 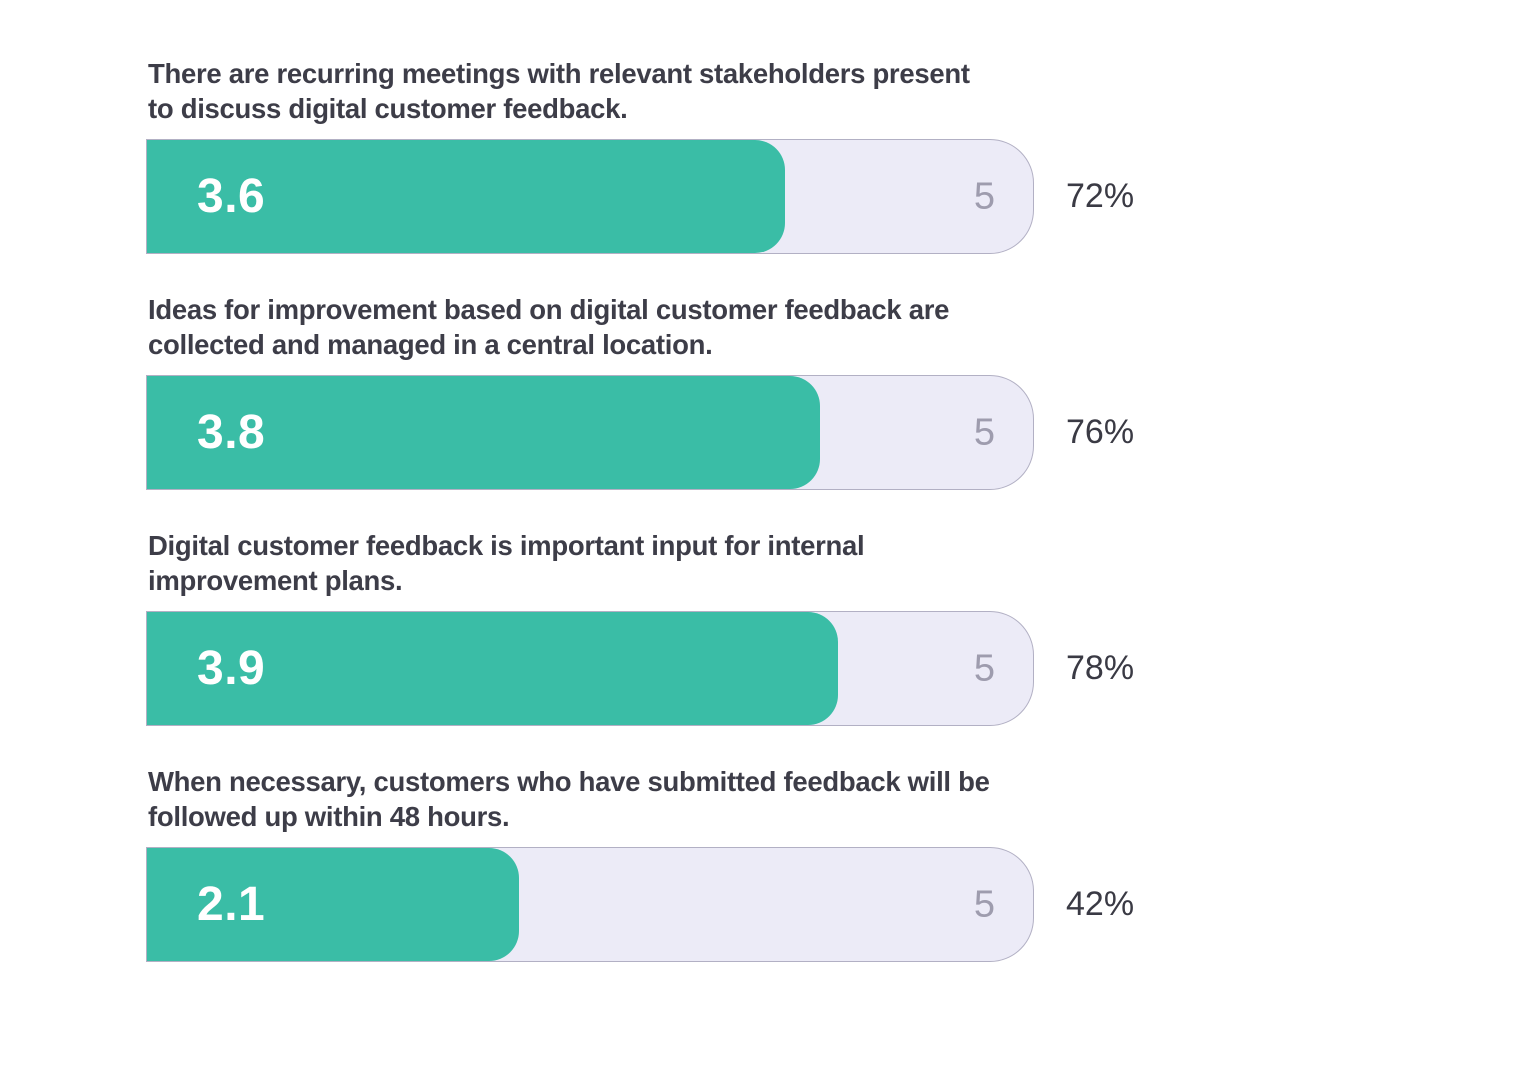 What do you see at coordinates (231, 904) in the screenshot?
I see `score-value: 2.1` at bounding box center [231, 904].